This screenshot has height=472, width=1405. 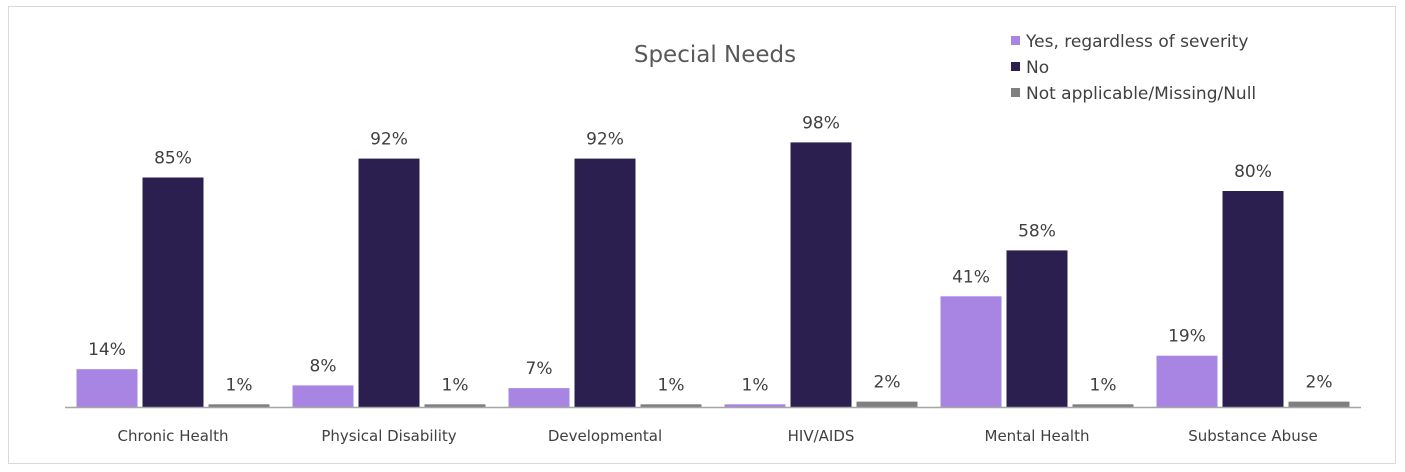 I want to click on category-label: Developmental, so click(x=605, y=436).